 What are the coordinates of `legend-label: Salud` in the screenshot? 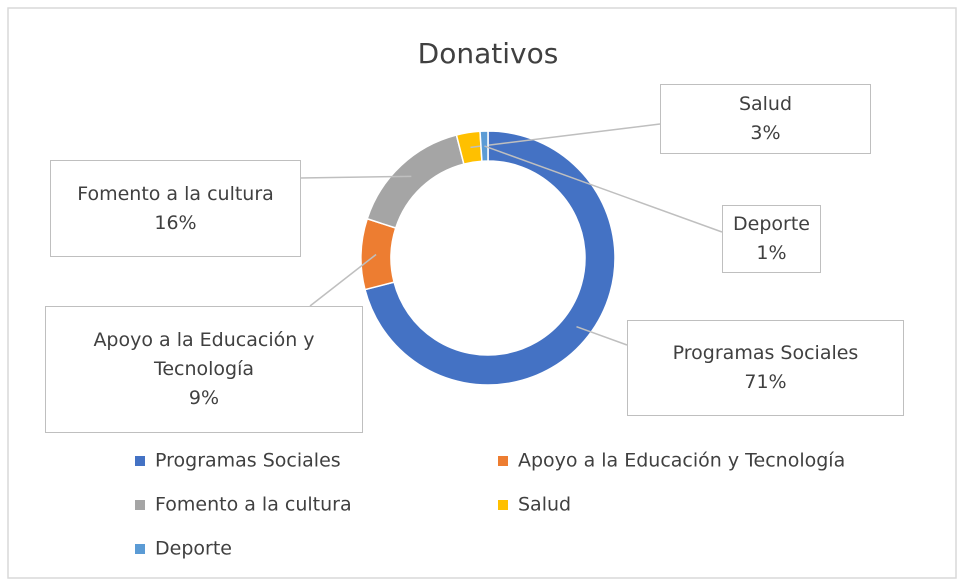 It's located at (544, 505).